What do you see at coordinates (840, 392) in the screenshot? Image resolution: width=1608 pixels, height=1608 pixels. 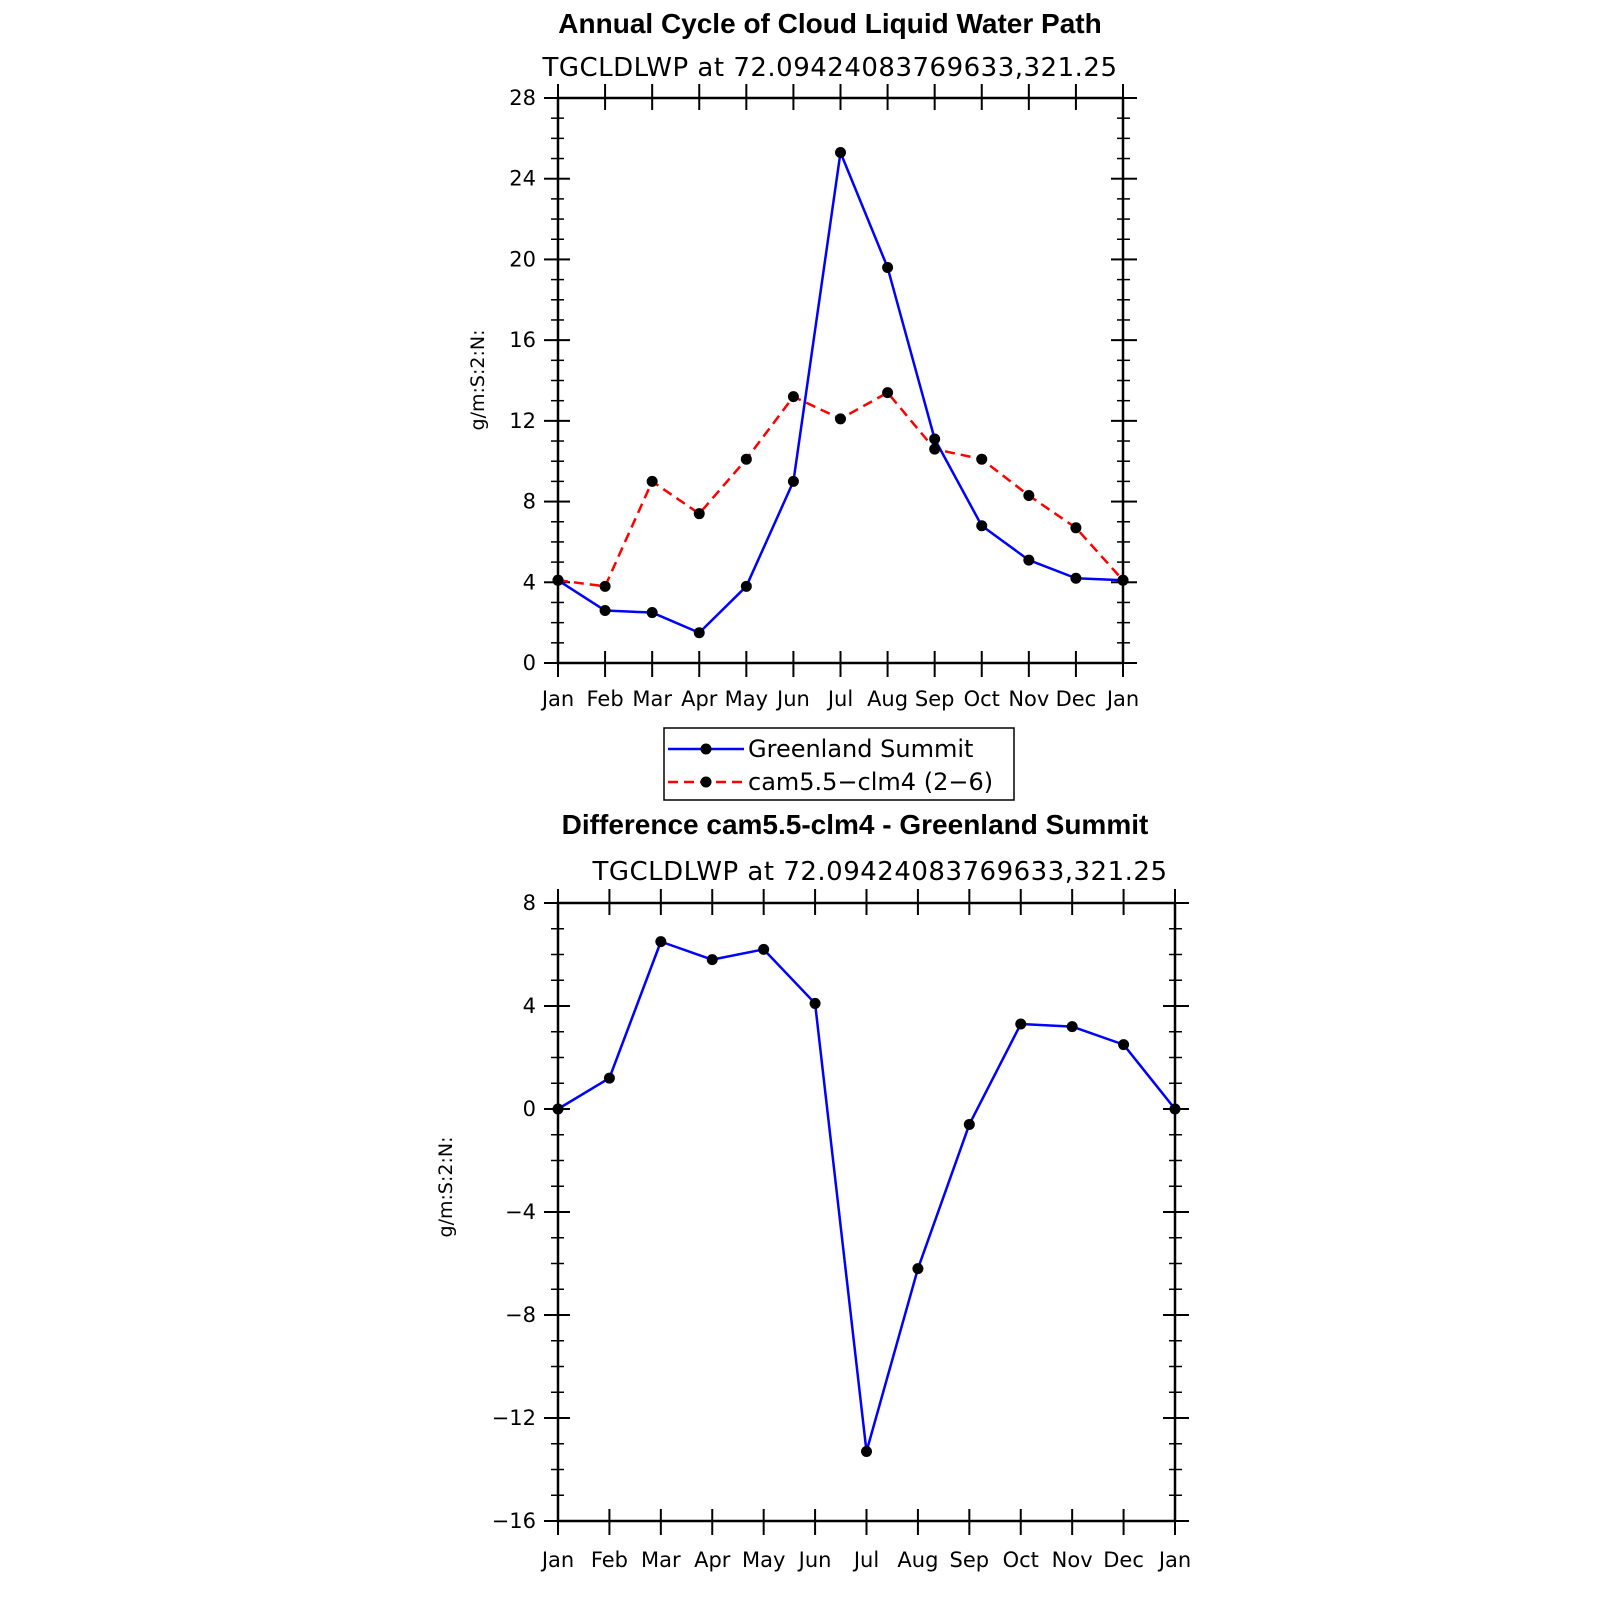 I see `series-line-greenland-summit` at bounding box center [840, 392].